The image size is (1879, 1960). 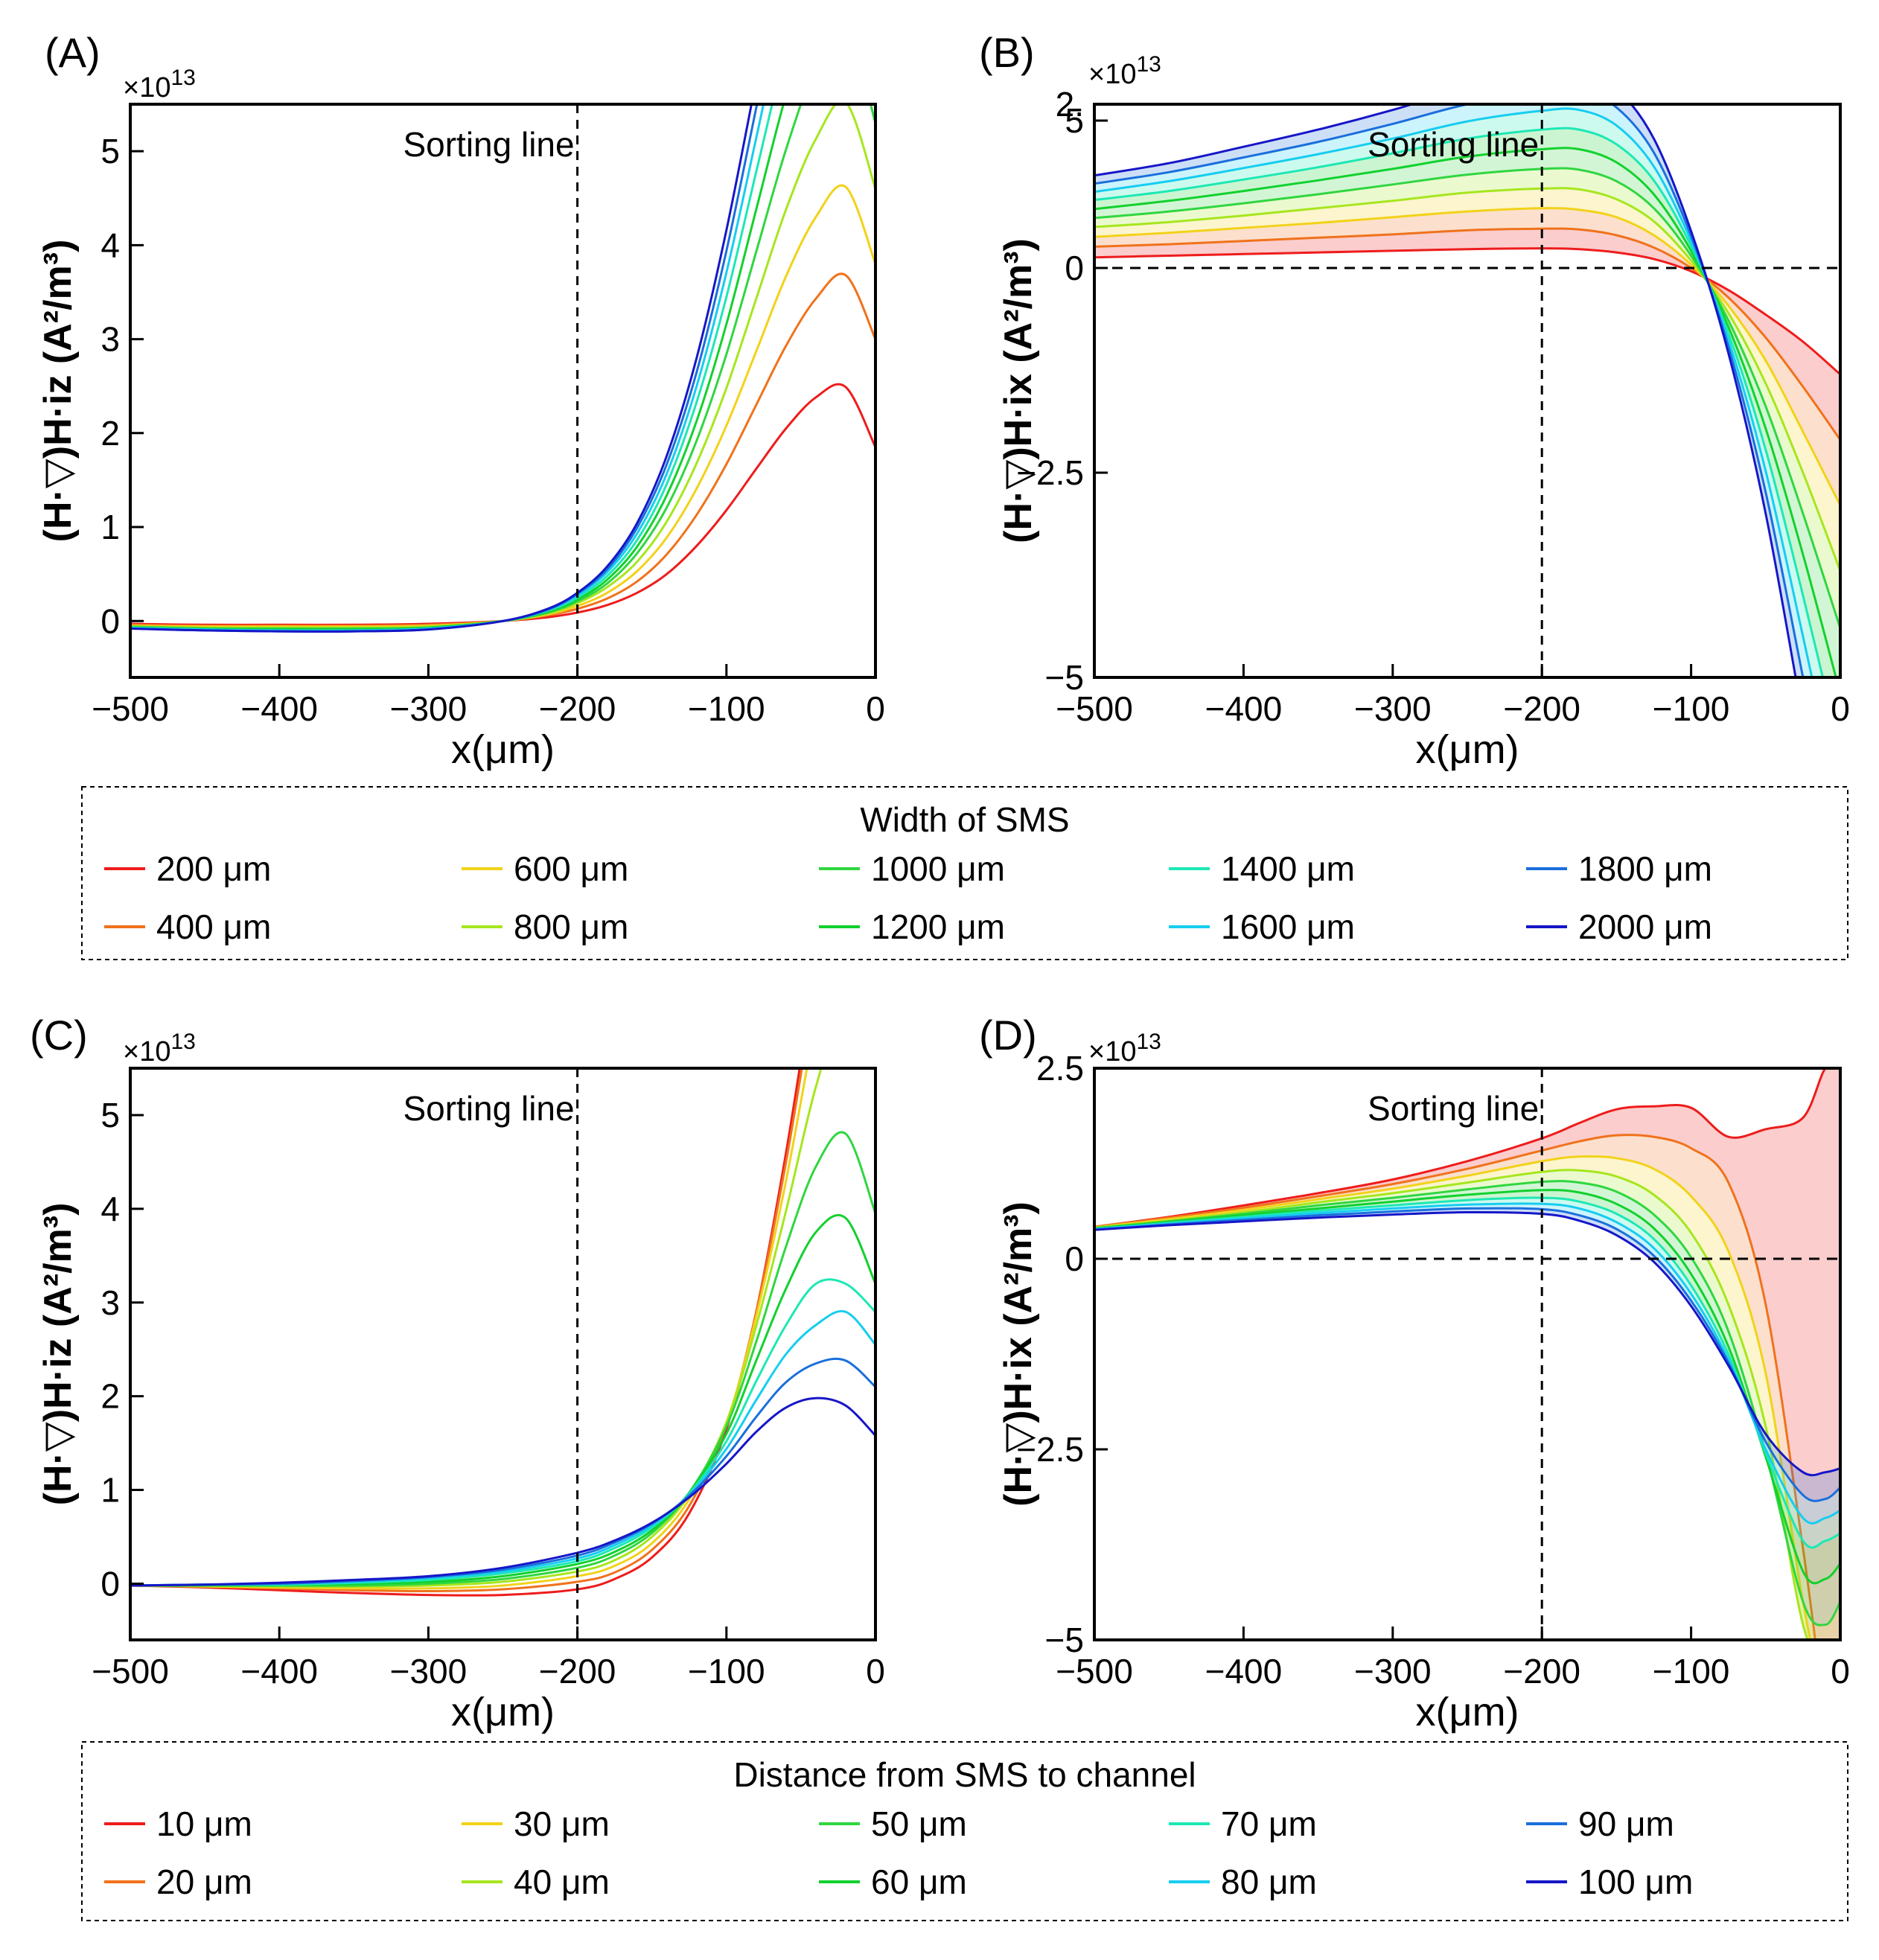 What do you see at coordinates (964, 1775) in the screenshot?
I see `legend-title: Distance from SMS to channel` at bounding box center [964, 1775].